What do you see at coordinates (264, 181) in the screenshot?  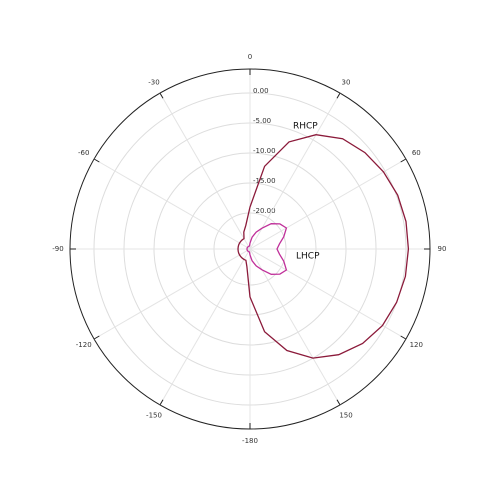 I see `r-tick-label: -15.00` at bounding box center [264, 181].